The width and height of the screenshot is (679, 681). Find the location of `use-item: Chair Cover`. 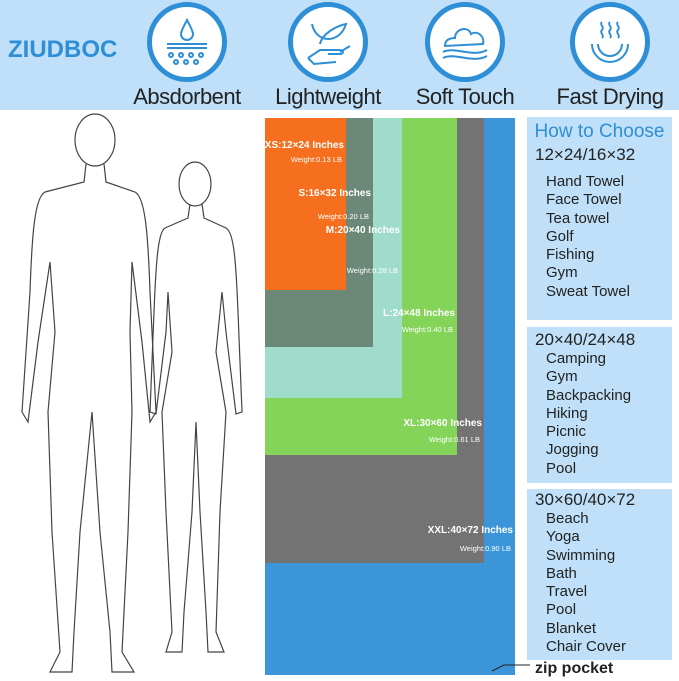

use-item: Chair Cover is located at coordinates (586, 647).